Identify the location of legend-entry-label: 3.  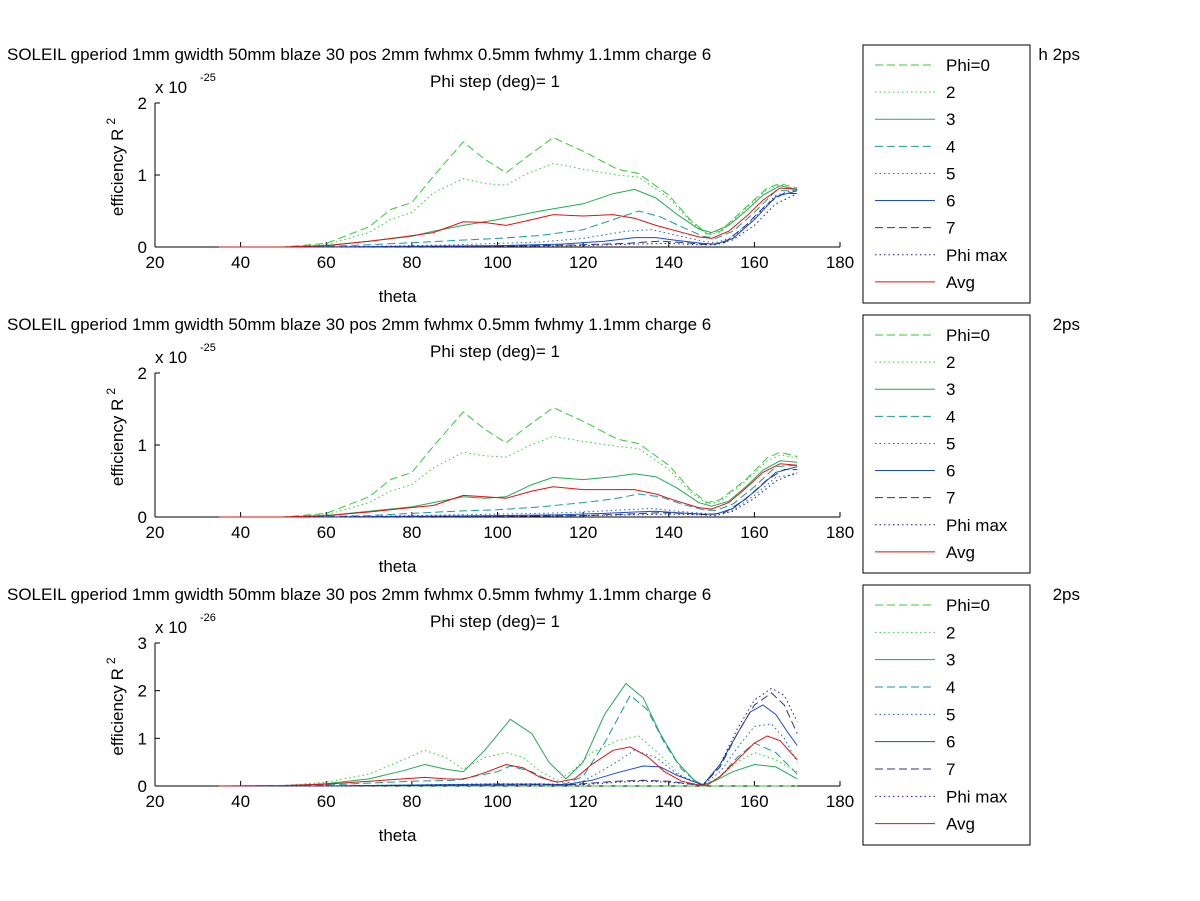
(950, 389).